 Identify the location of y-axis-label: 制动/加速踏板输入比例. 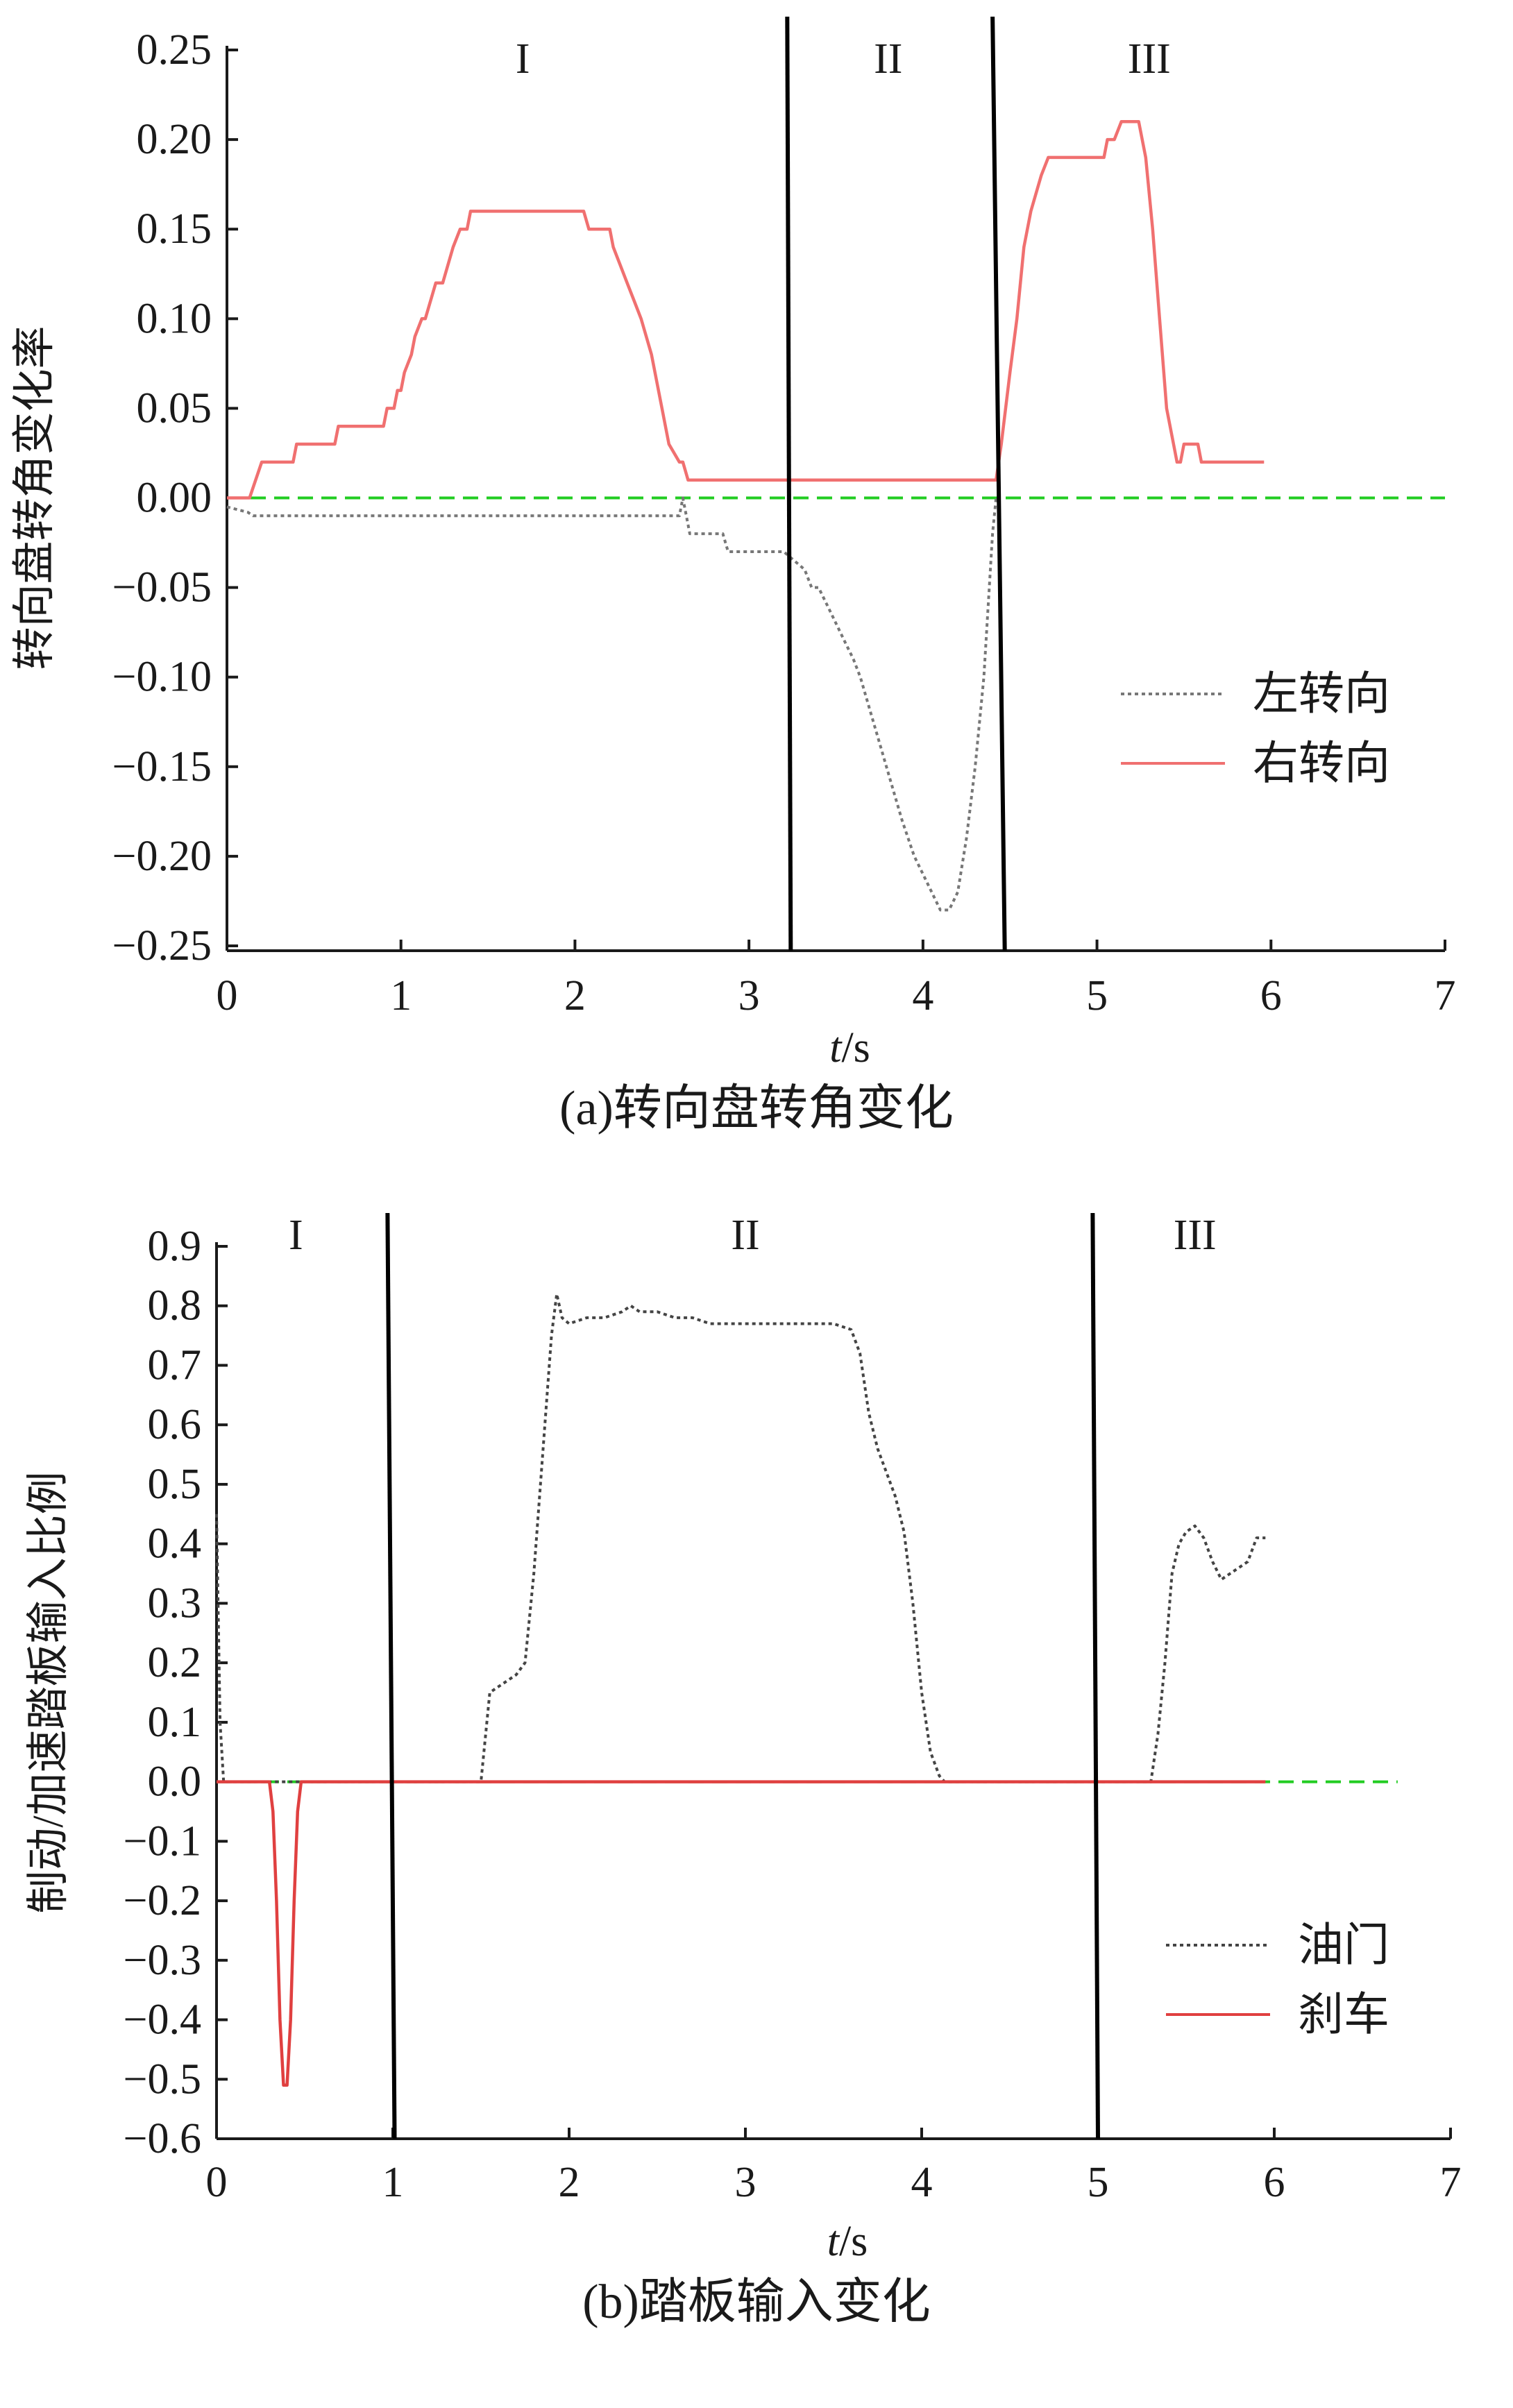
(49, 1692).